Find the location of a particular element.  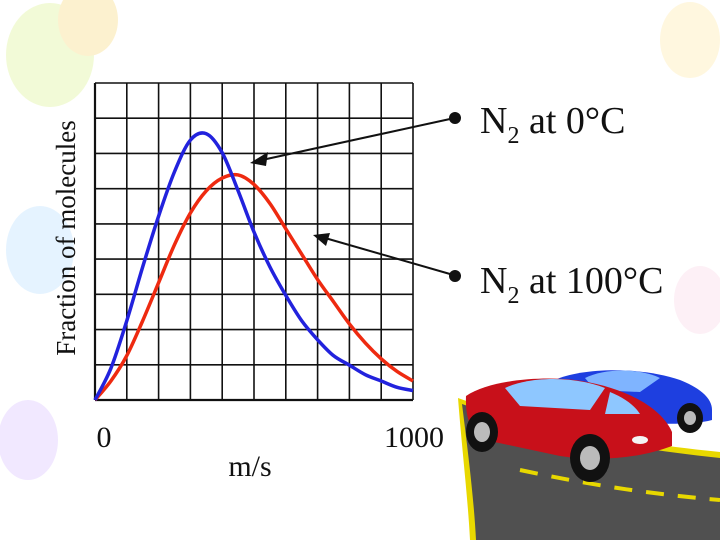

legend-label-0c-sub: 2 is located at coordinates (513, 136).